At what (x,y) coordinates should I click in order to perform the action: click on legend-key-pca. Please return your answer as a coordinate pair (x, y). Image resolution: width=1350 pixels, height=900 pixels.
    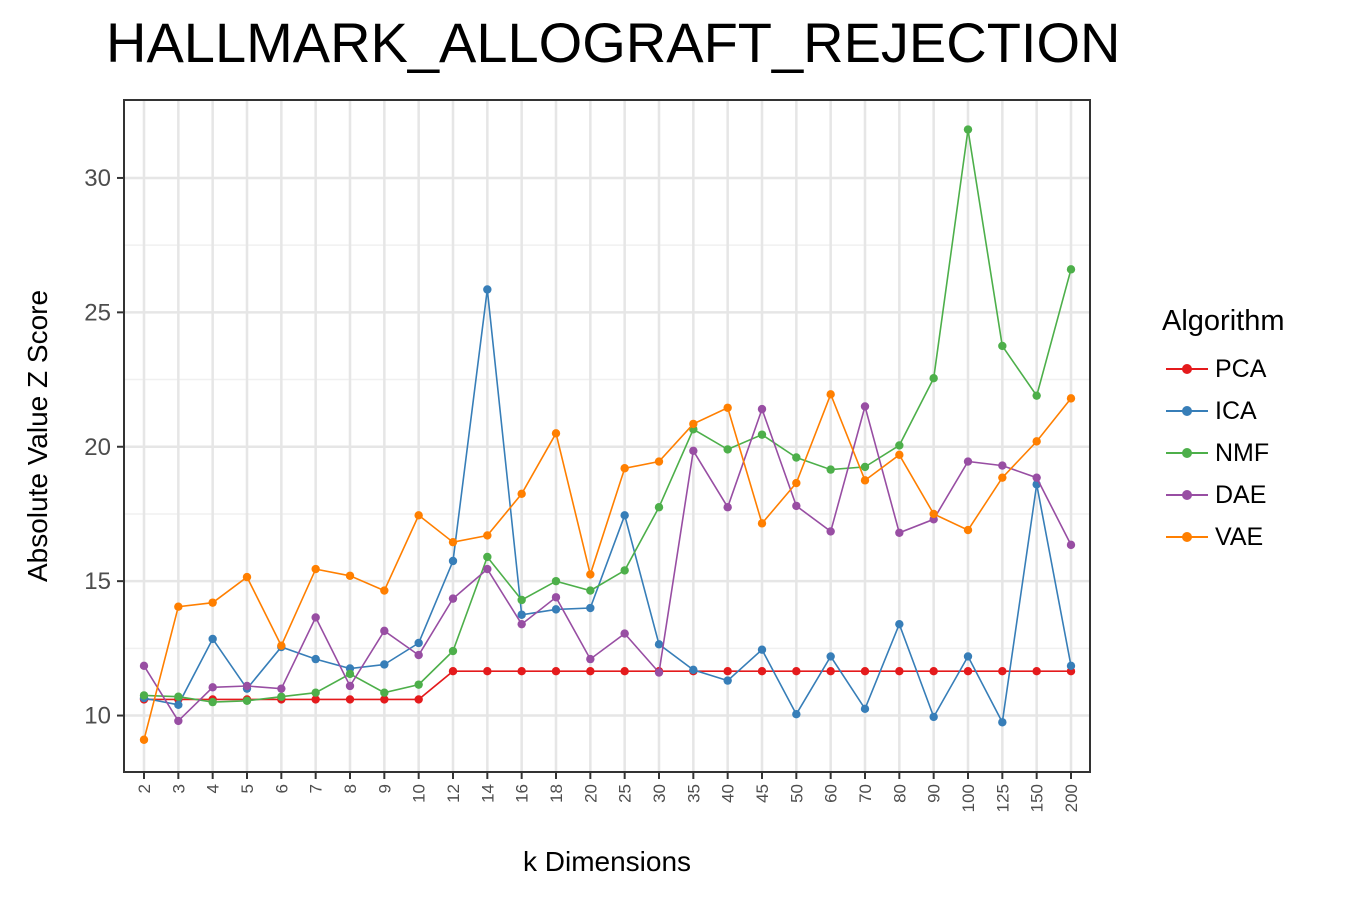
    Looking at the image, I should click on (1187, 369).